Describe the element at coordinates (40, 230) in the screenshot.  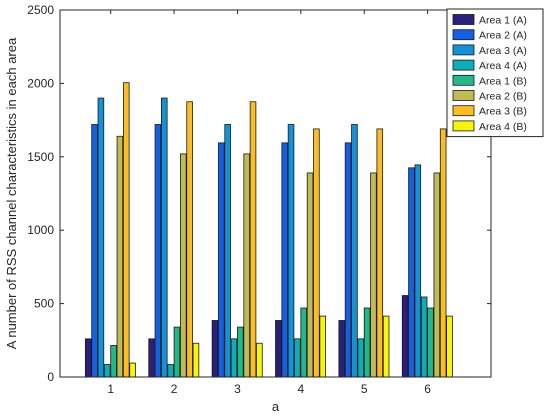
I see `y-tick-label: 1000` at that location.